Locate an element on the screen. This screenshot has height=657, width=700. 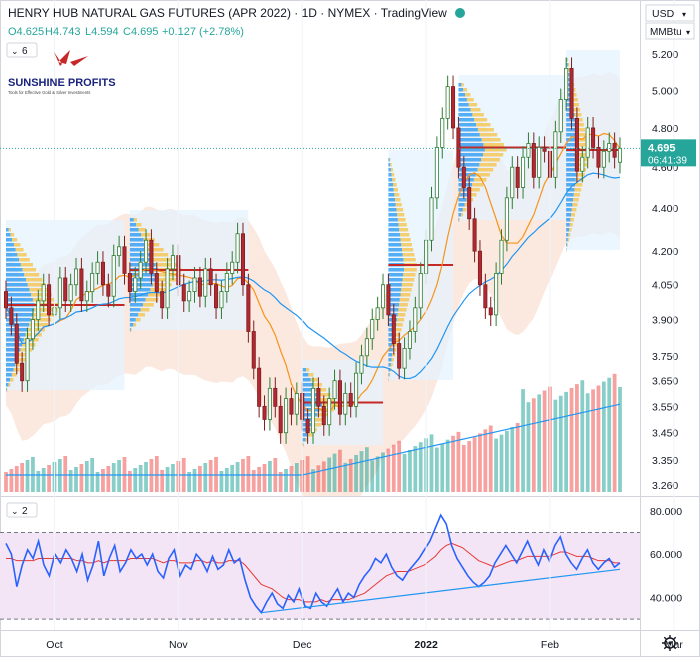
bar-countdown: 06:41:39 is located at coordinates (667, 160).